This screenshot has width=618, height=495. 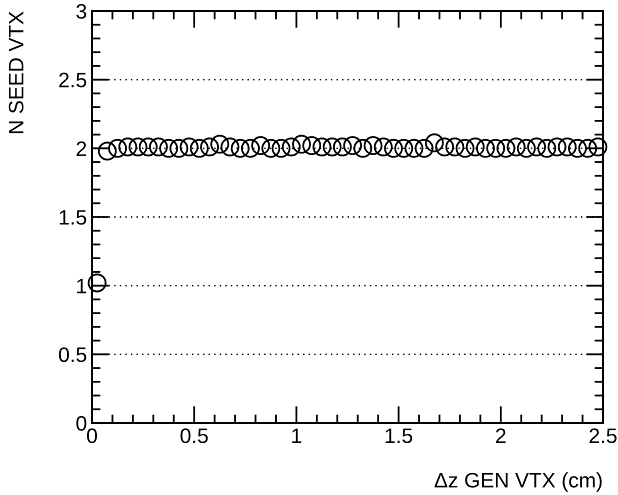 I want to click on x-tick-label: 0, so click(x=92, y=436).